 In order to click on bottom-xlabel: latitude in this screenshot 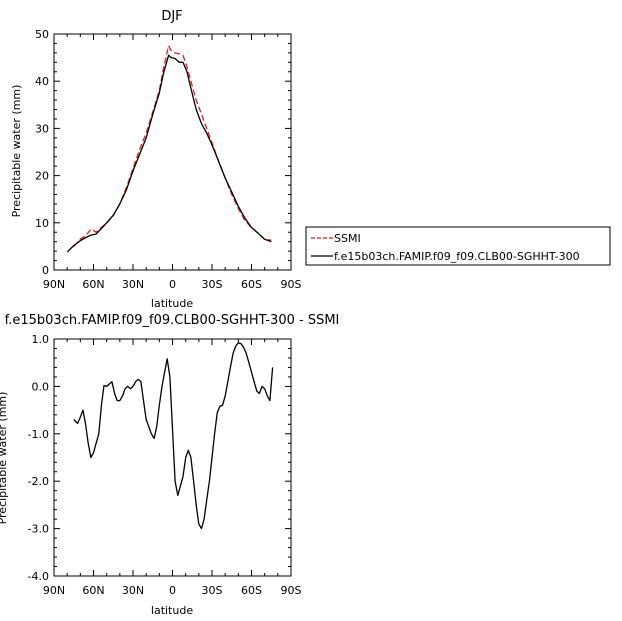, I will do `click(172, 610)`.